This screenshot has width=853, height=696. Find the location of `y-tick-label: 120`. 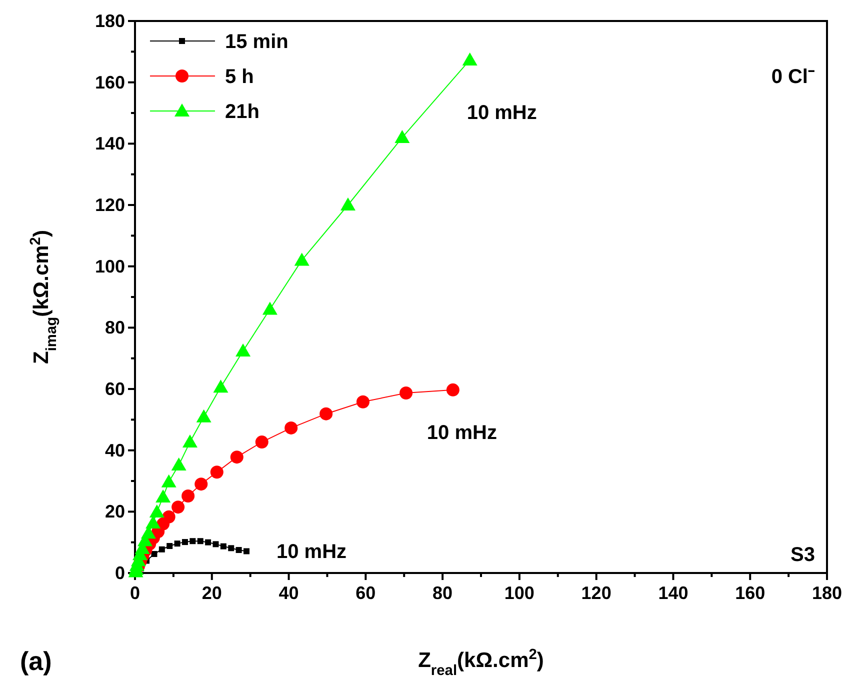

y-tick-label: 120 is located at coordinates (109, 205).